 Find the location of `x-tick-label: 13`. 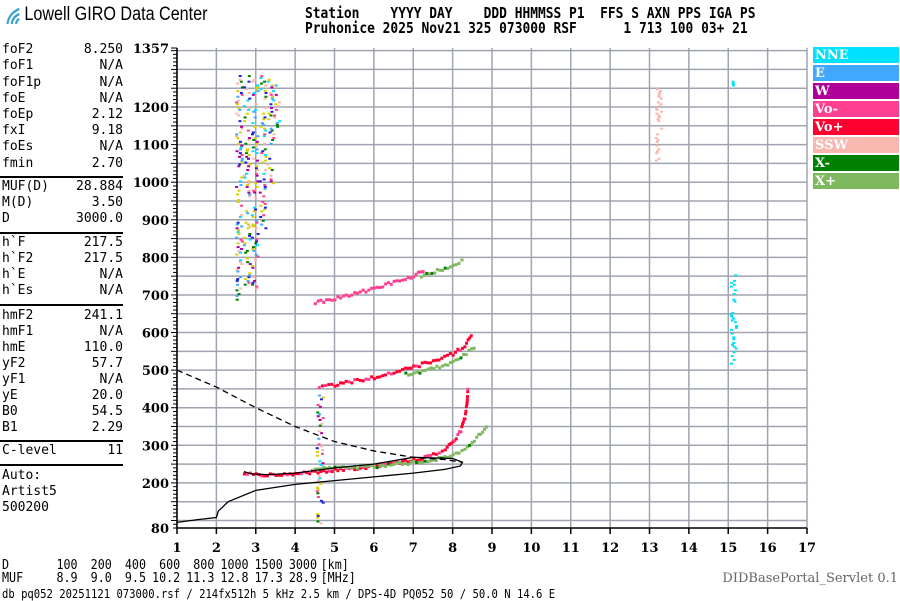

x-tick-label: 13 is located at coordinates (649, 548).